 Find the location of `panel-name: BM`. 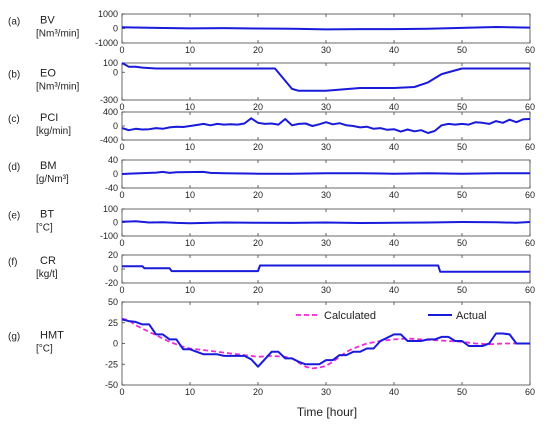

panel-name: BM is located at coordinates (48, 166).